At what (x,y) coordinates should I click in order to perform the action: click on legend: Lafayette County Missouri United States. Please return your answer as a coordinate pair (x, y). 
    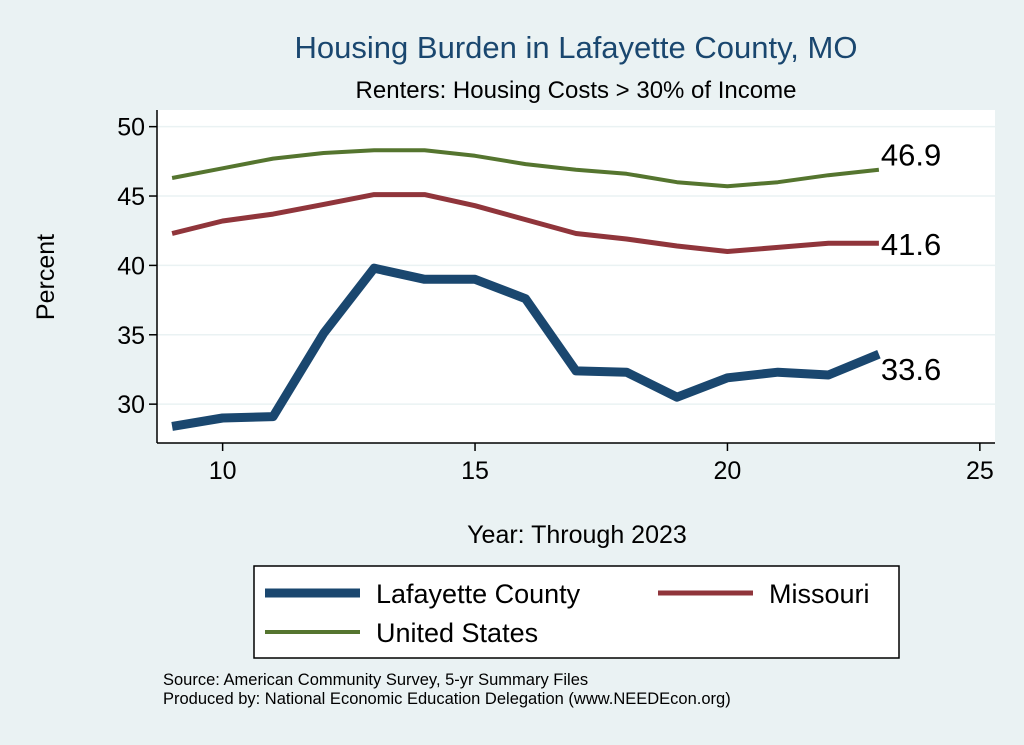
    Looking at the image, I should click on (576, 612).